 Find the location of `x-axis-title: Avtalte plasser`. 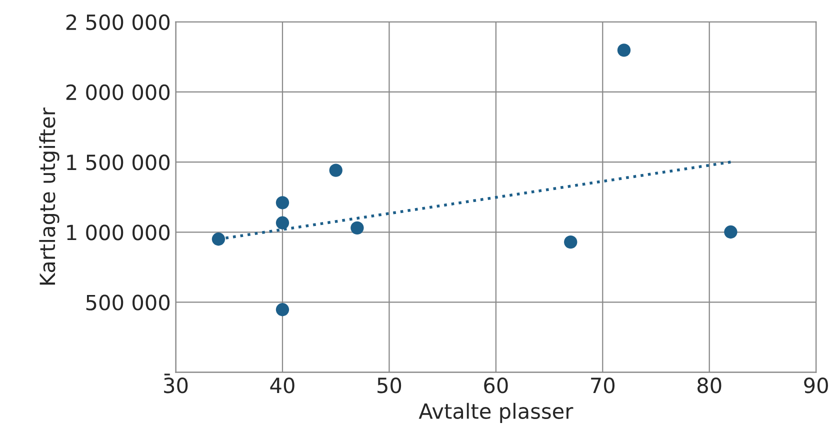

x-axis-title: Avtalte plasser is located at coordinates (496, 413).